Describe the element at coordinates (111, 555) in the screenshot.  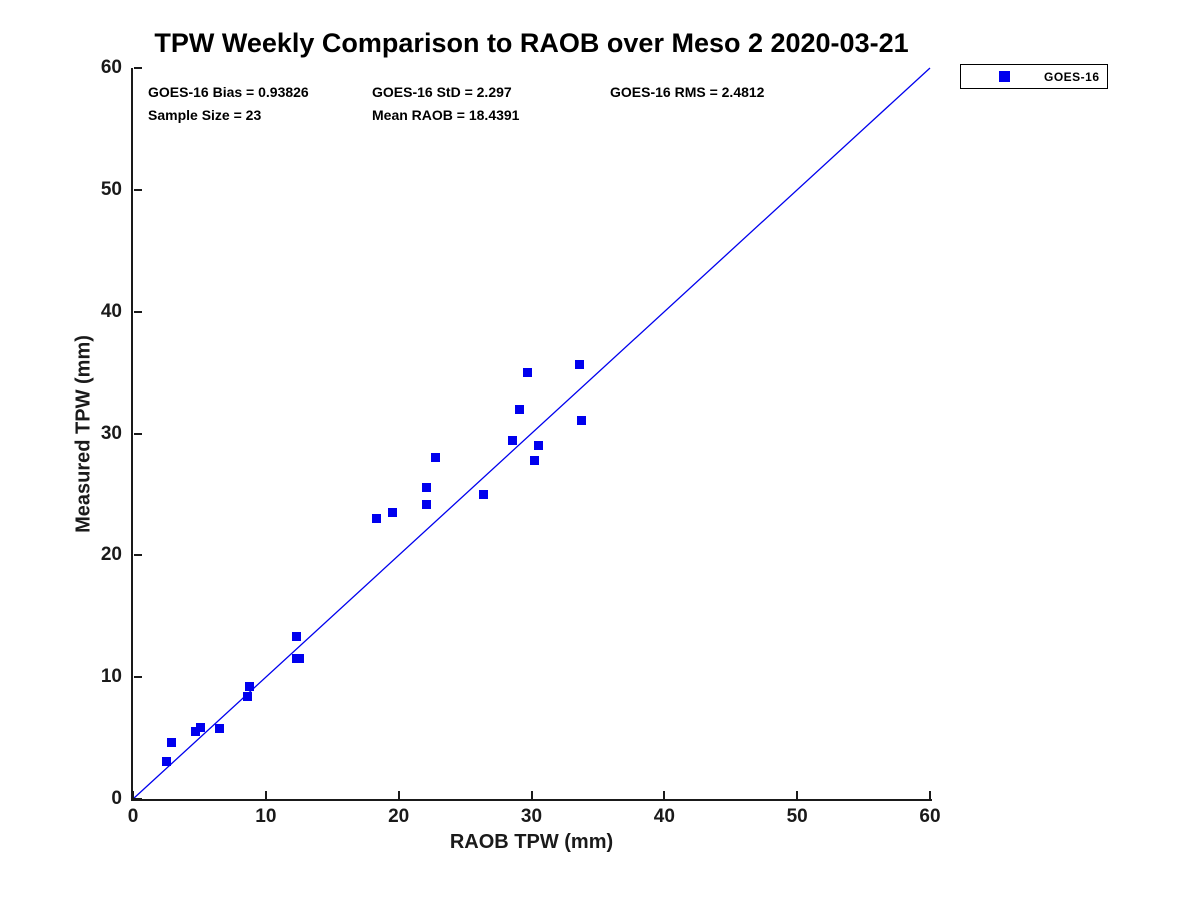
I see `y-tick-label: 20` at that location.